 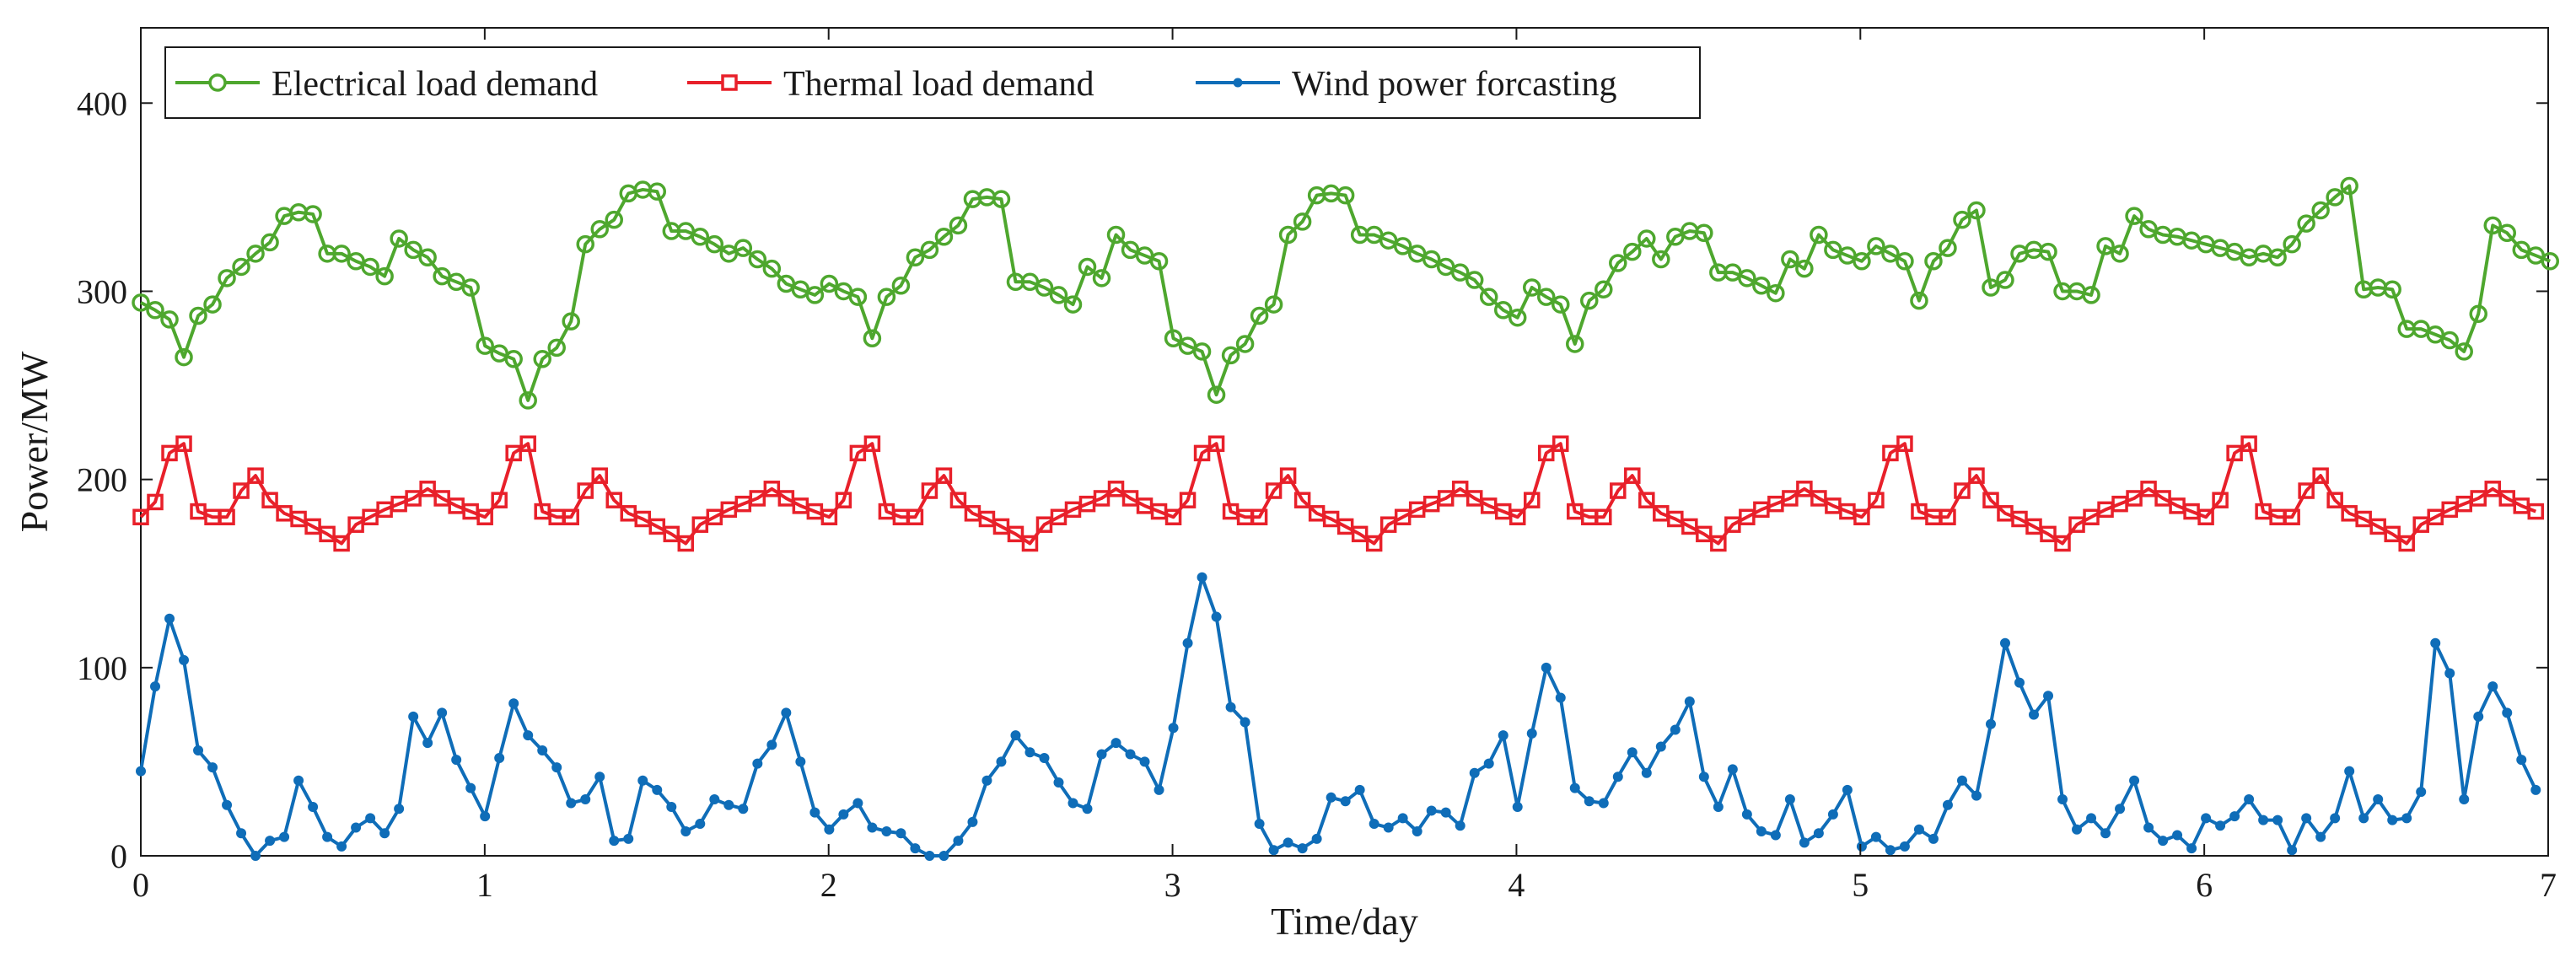 I want to click on x-tick-label-1: 1, so click(x=485, y=885).